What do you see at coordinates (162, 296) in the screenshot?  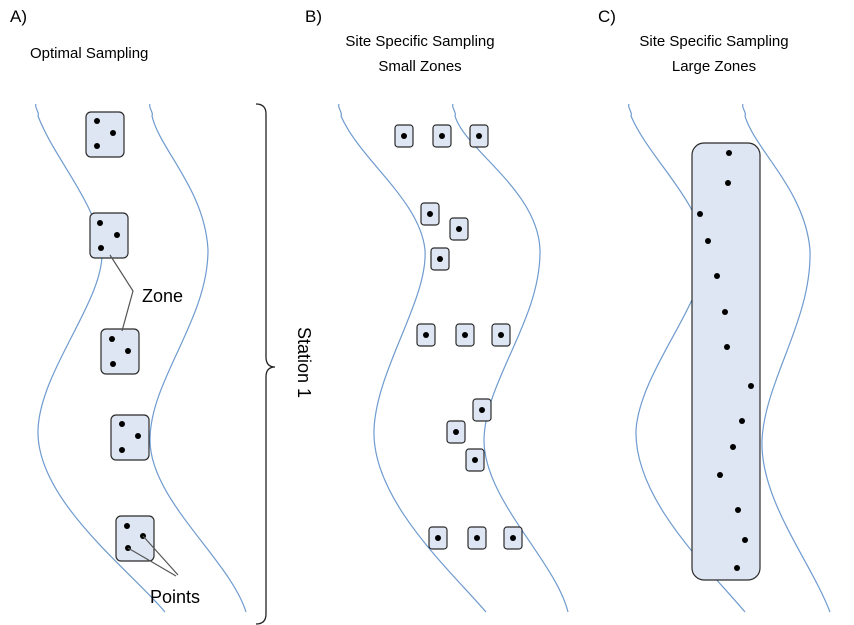 I see `zone-label: Zone` at bounding box center [162, 296].